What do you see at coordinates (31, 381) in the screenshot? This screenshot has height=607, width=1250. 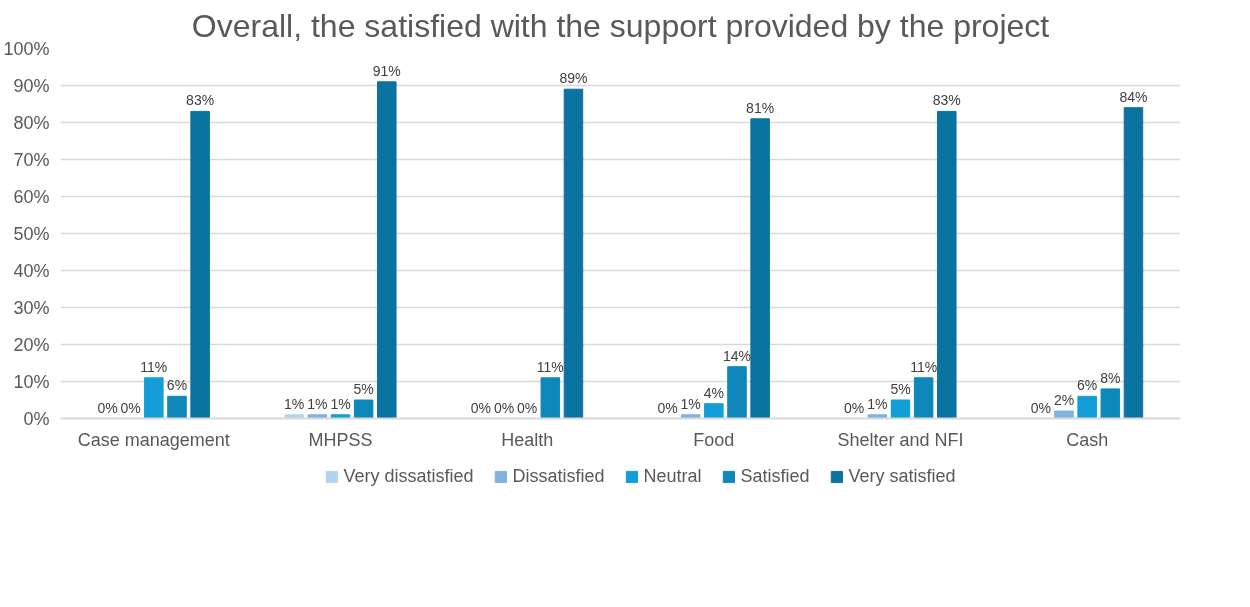 I see `y-tick-label: 10%` at bounding box center [31, 381].